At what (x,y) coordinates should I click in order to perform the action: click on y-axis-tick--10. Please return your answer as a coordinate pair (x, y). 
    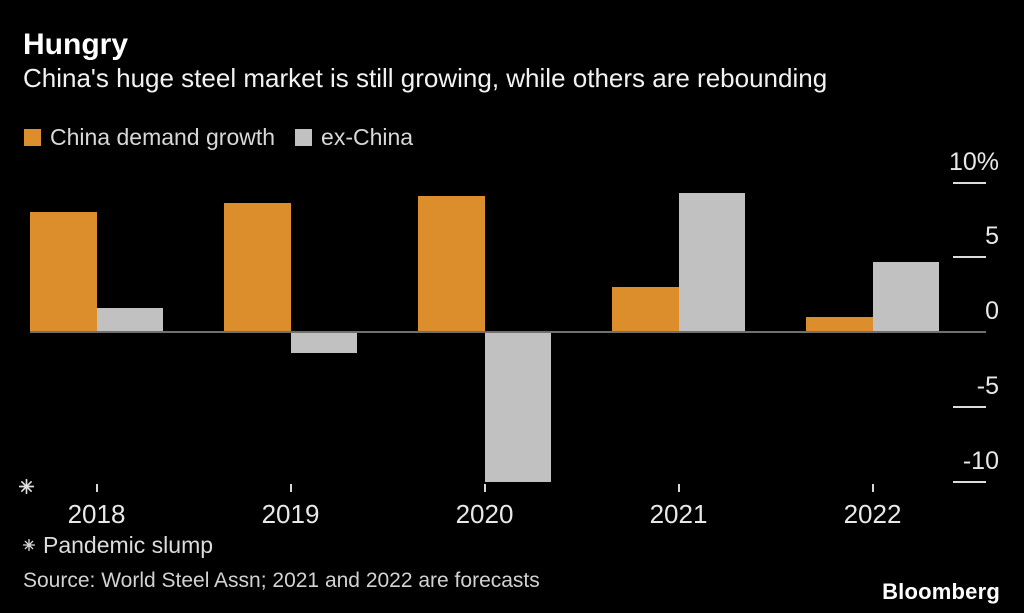
    Looking at the image, I should click on (969, 481).